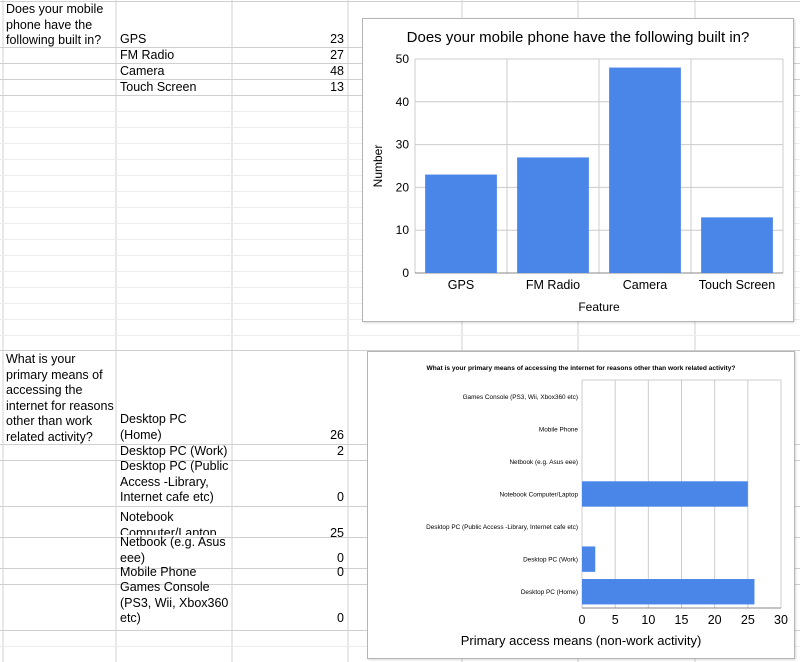 The height and width of the screenshot is (662, 800). What do you see at coordinates (648, 620) in the screenshot?
I see `x-tick-label: 10` at bounding box center [648, 620].